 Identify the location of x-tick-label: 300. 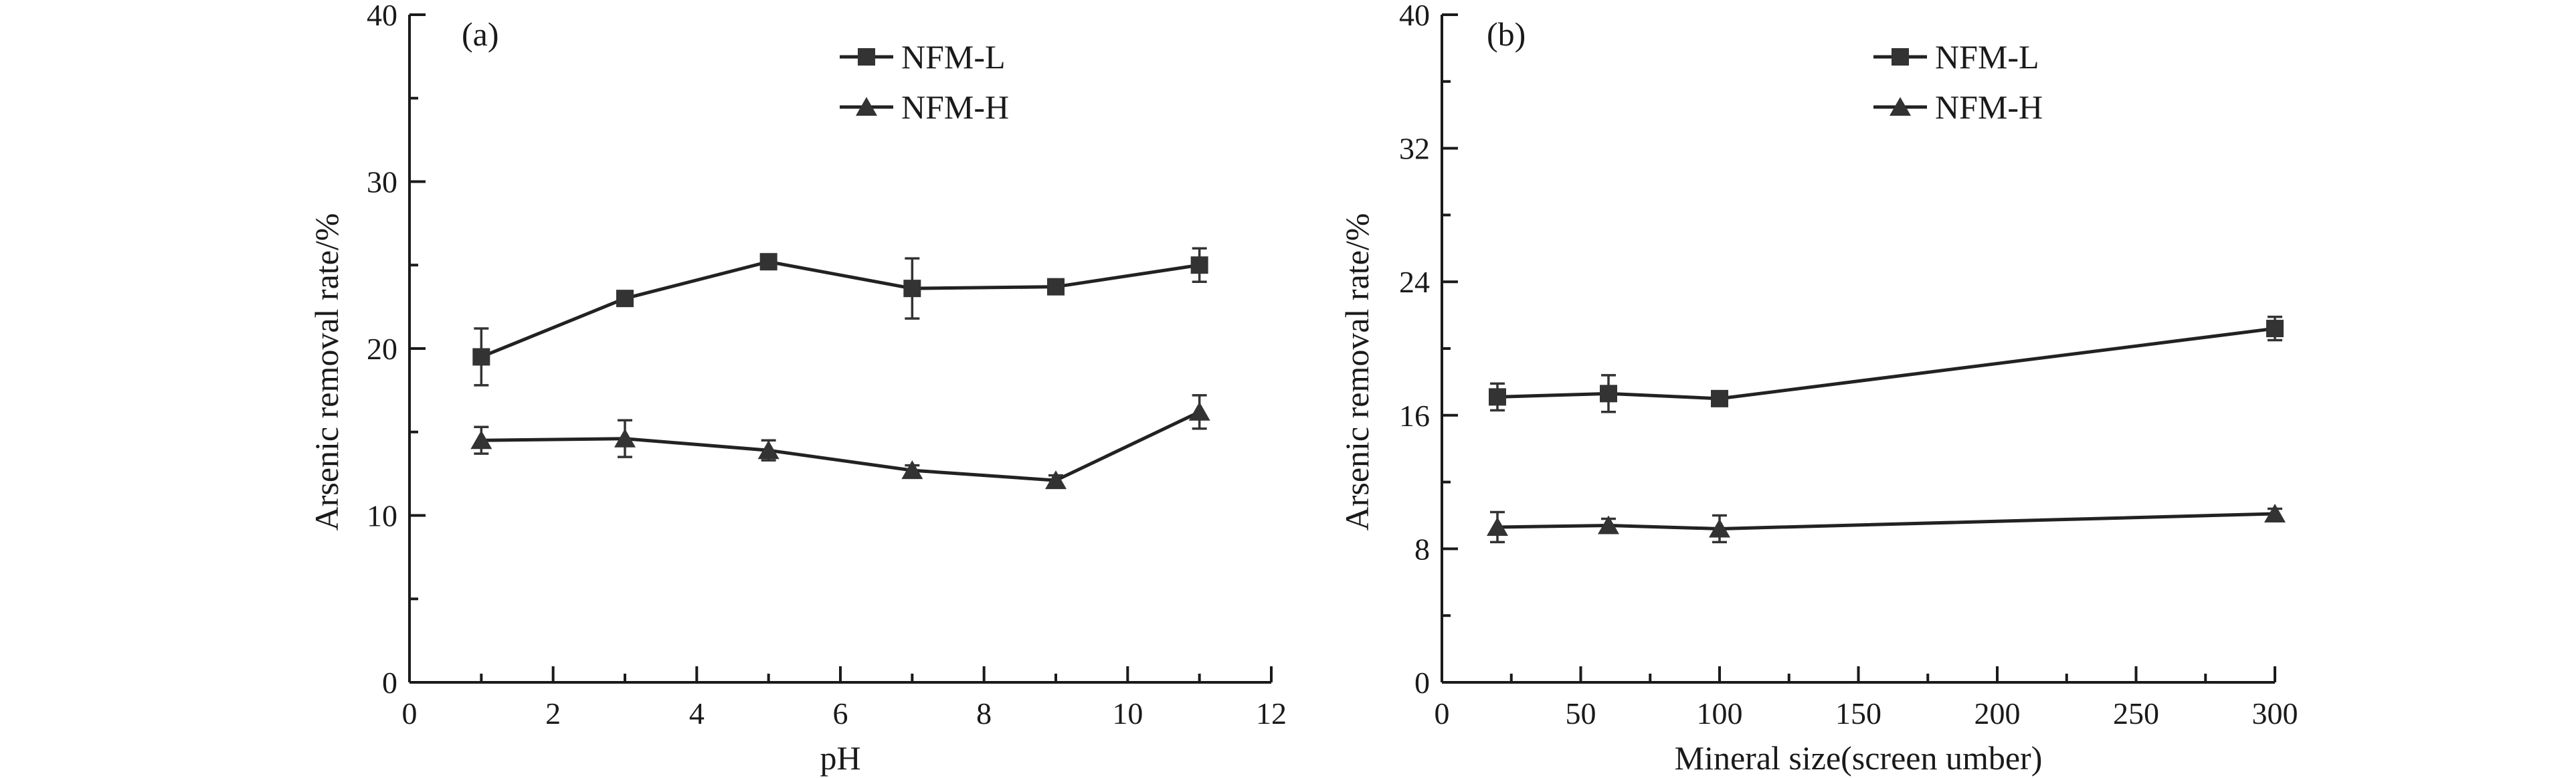
(2275, 713).